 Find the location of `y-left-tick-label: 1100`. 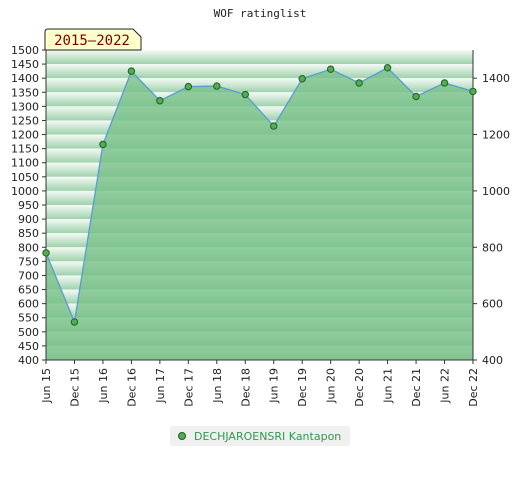

y-left-tick-label: 1100 is located at coordinates (25, 163).